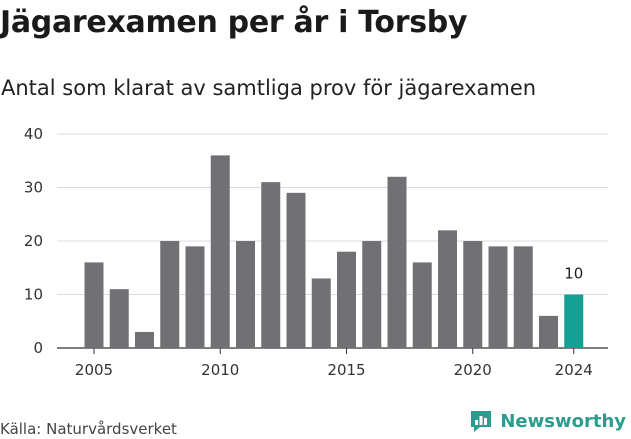  What do you see at coordinates (473, 370) in the screenshot?
I see `x-tick-label: 2020` at bounding box center [473, 370].